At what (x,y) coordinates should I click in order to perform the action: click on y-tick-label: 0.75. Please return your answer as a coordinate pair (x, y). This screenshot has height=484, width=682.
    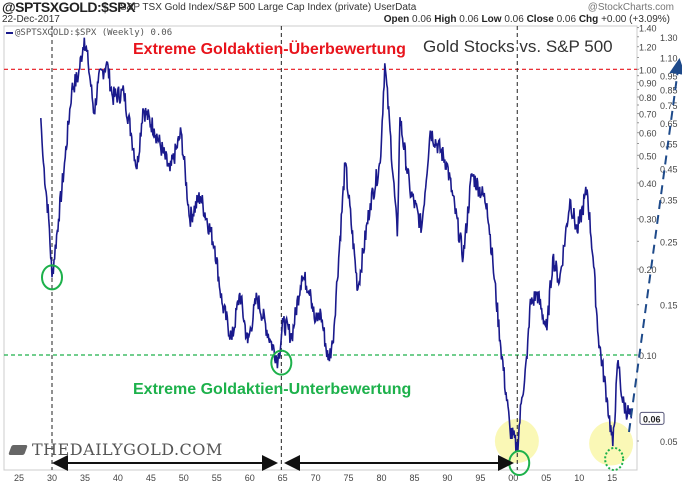
    Looking at the image, I should click on (669, 106).